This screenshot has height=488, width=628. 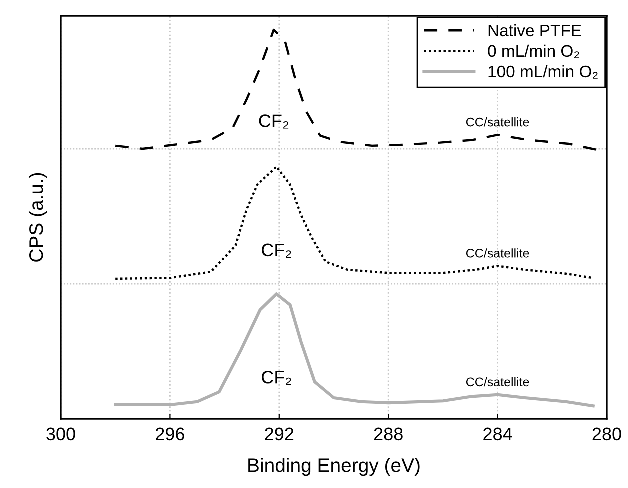 I want to click on x-tick-label: 296, so click(x=170, y=434).